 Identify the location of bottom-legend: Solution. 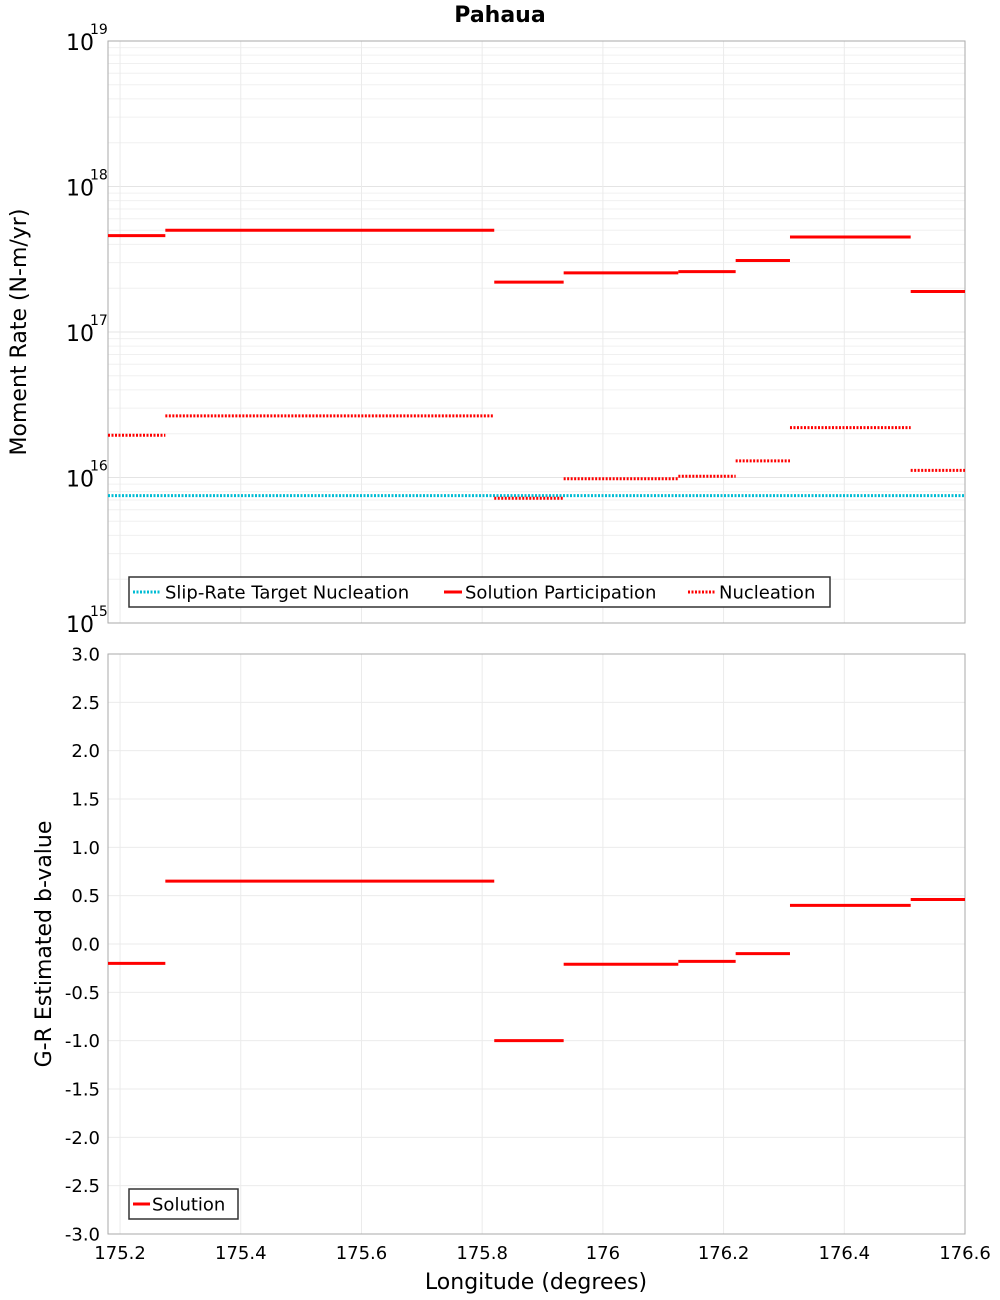
(183, 1204).